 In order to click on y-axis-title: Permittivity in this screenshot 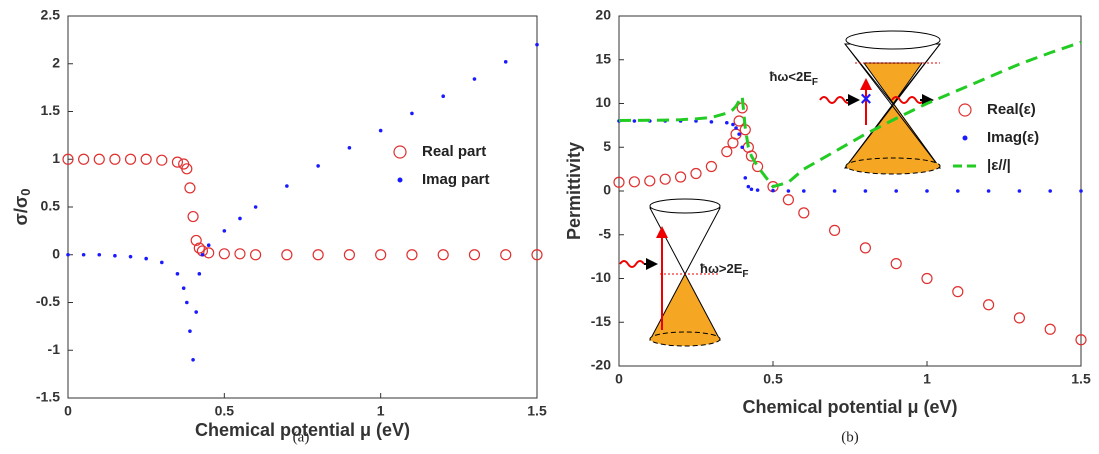, I will do `click(574, 191)`.